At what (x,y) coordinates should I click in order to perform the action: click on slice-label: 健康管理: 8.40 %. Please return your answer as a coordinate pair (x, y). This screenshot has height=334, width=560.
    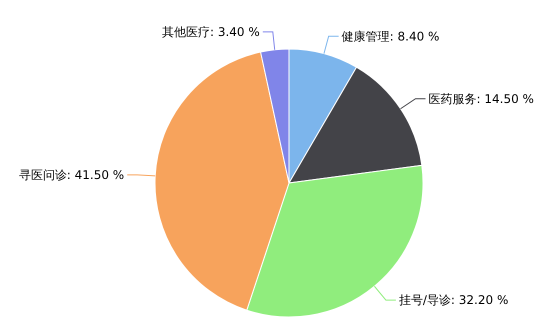
    Looking at the image, I should click on (391, 36).